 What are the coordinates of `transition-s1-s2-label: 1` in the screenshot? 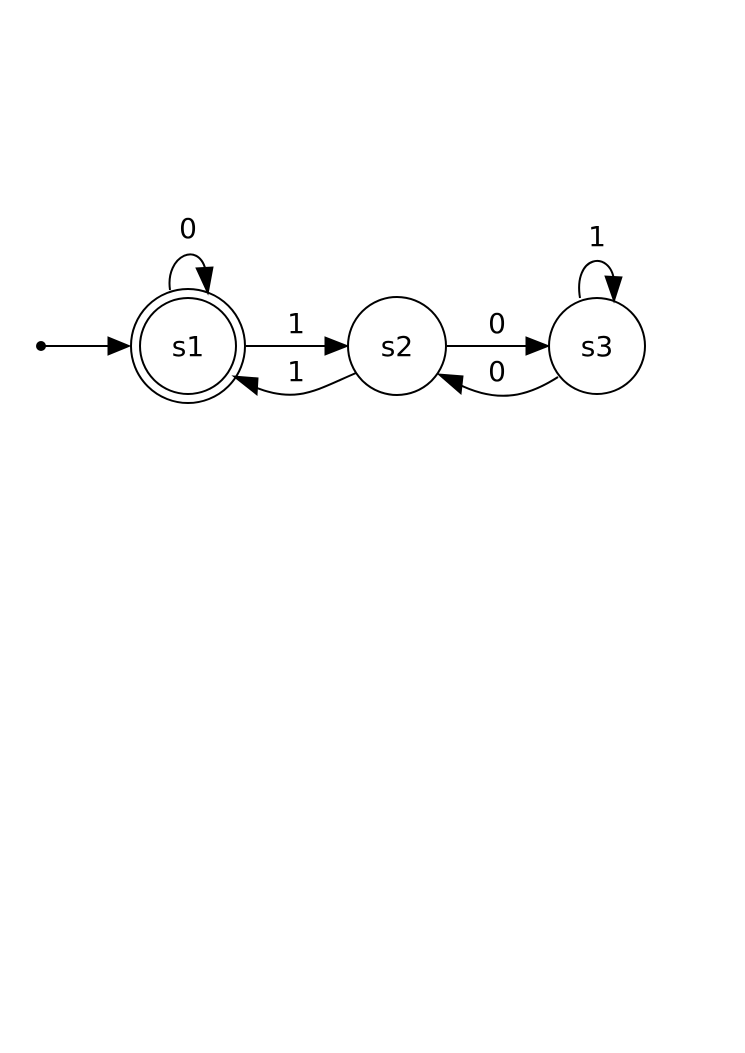 It's located at (296, 323).